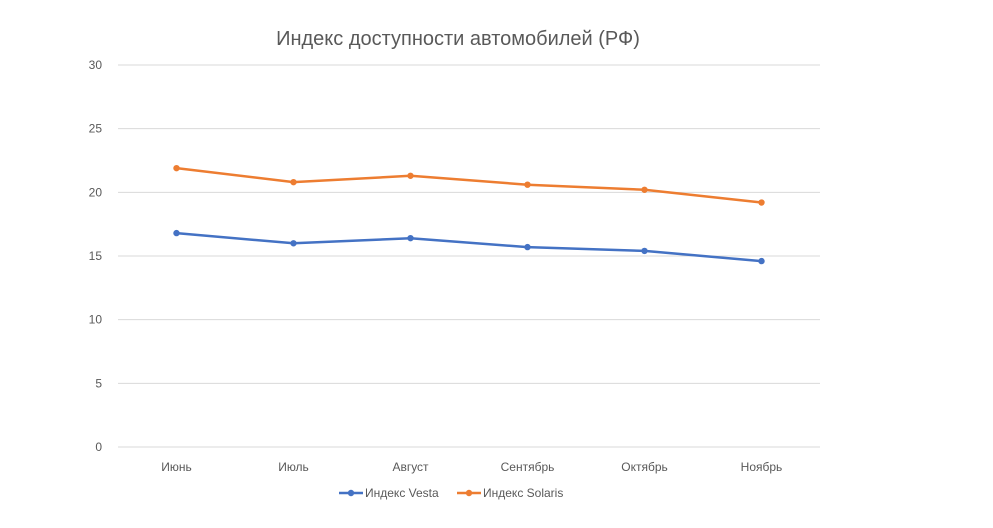 Image resolution: width=993 pixels, height=528 pixels. Describe the element at coordinates (451, 493) in the screenshot. I see `legend: Индекс Vesta Индекс Solaris` at that location.